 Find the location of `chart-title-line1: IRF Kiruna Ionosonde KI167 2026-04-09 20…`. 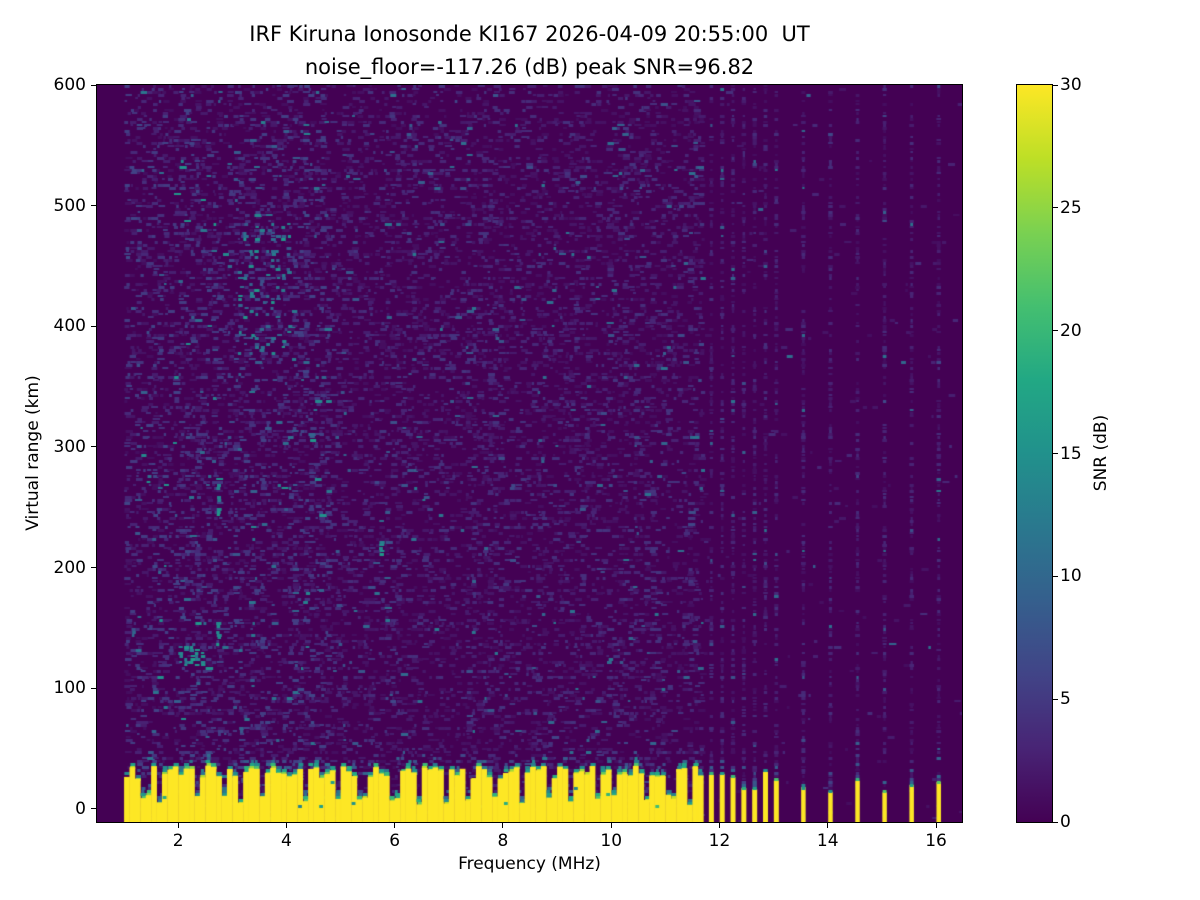

chart-title-line1: IRF Kiruna Ionosonde KI167 2026-04-09 20… is located at coordinates (529, 34).